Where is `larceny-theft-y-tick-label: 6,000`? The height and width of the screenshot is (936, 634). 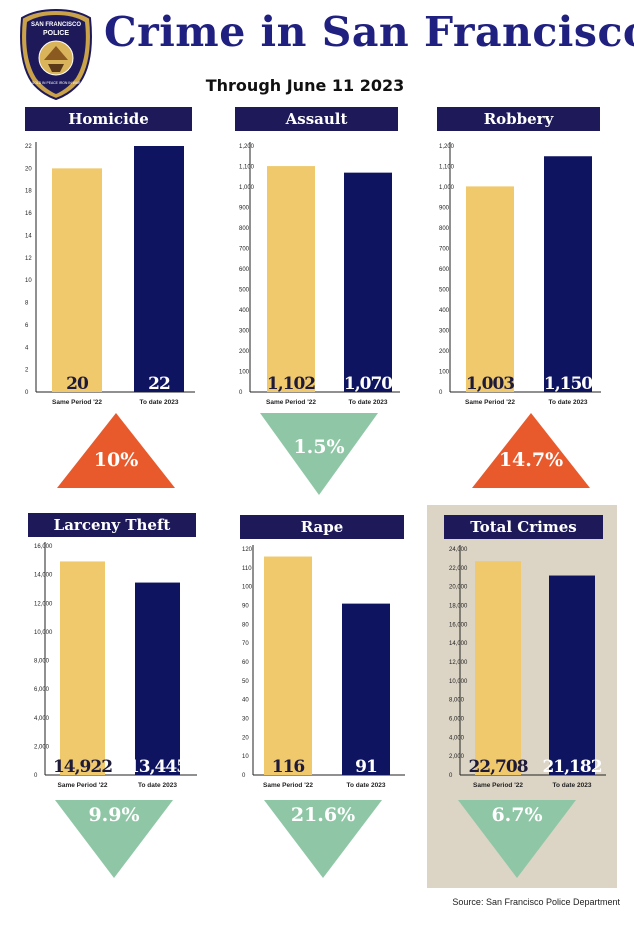 larceny-theft-y-tick-label: 6,000 is located at coordinates (42, 690).